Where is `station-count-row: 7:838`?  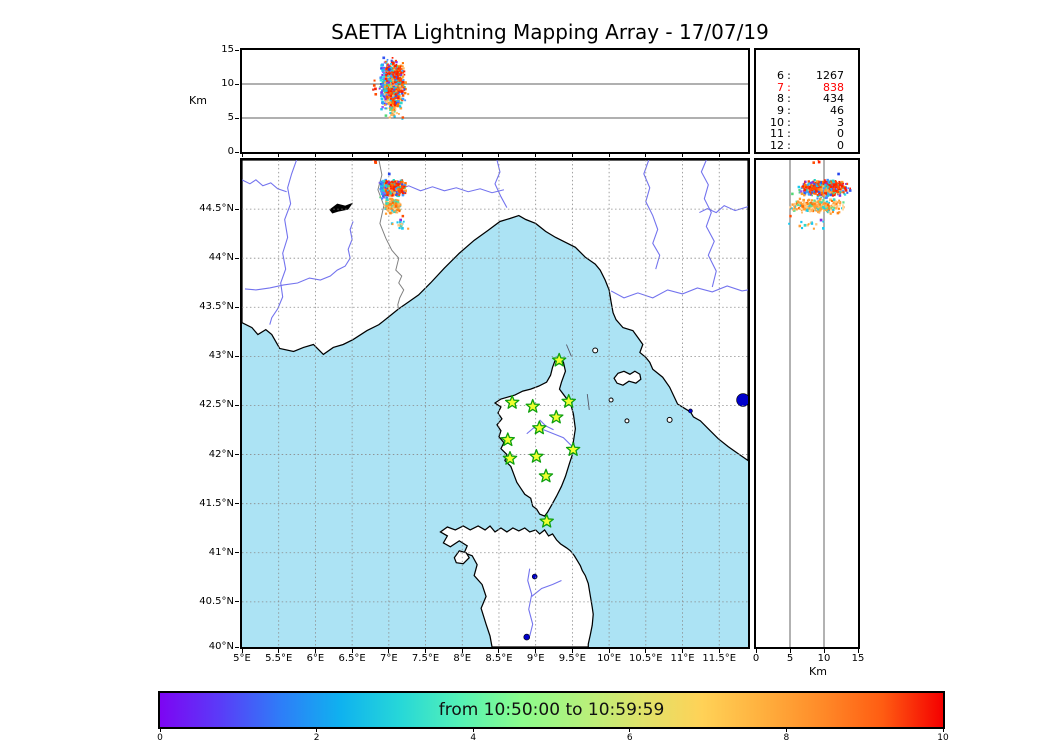 station-count-row: 7:838 is located at coordinates (810, 87).